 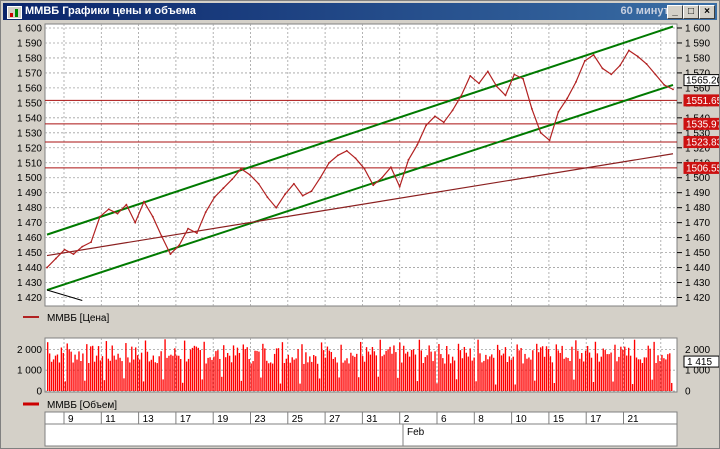 What do you see at coordinates (702, 143) in the screenshot?
I see `level-tag-2-text: 1523.83` at bounding box center [702, 143].